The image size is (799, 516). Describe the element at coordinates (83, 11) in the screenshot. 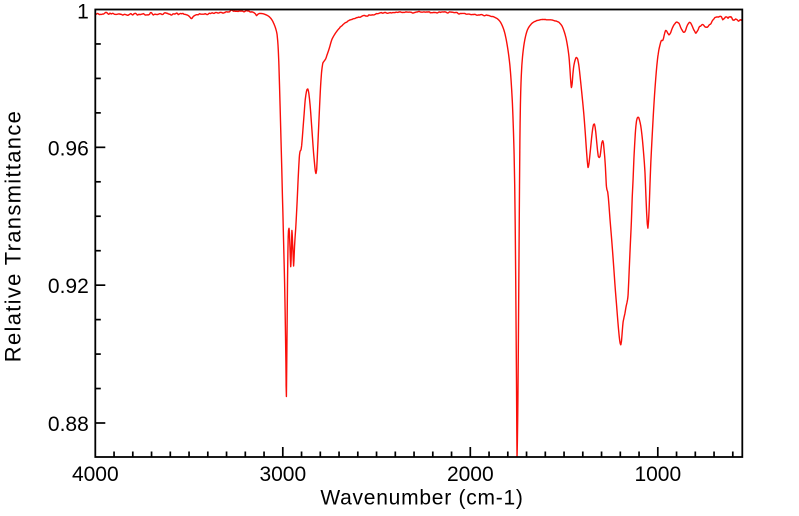

I see `svg-text: 1` at that location.